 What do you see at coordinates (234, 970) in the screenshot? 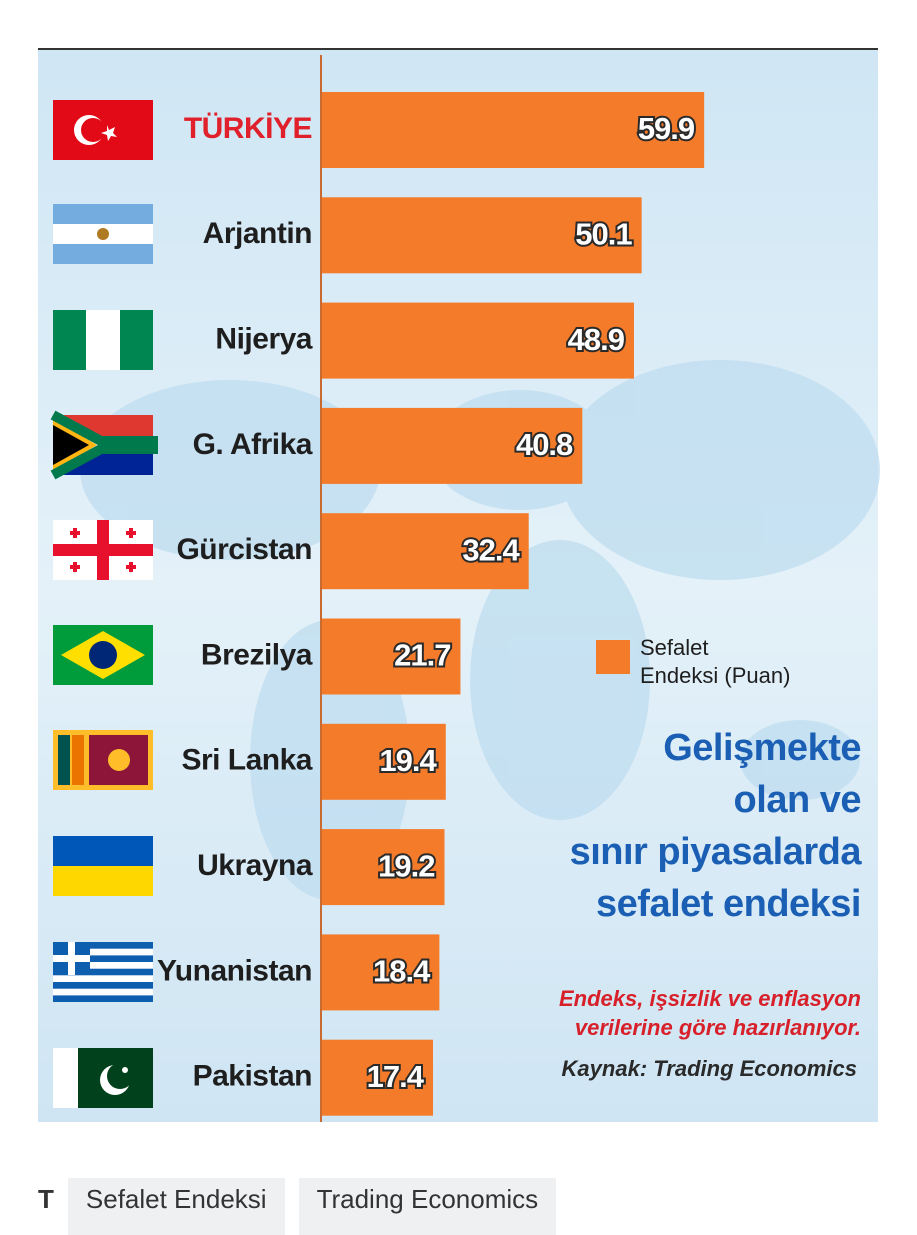
I see `category-label: Yunanistan` at bounding box center [234, 970].